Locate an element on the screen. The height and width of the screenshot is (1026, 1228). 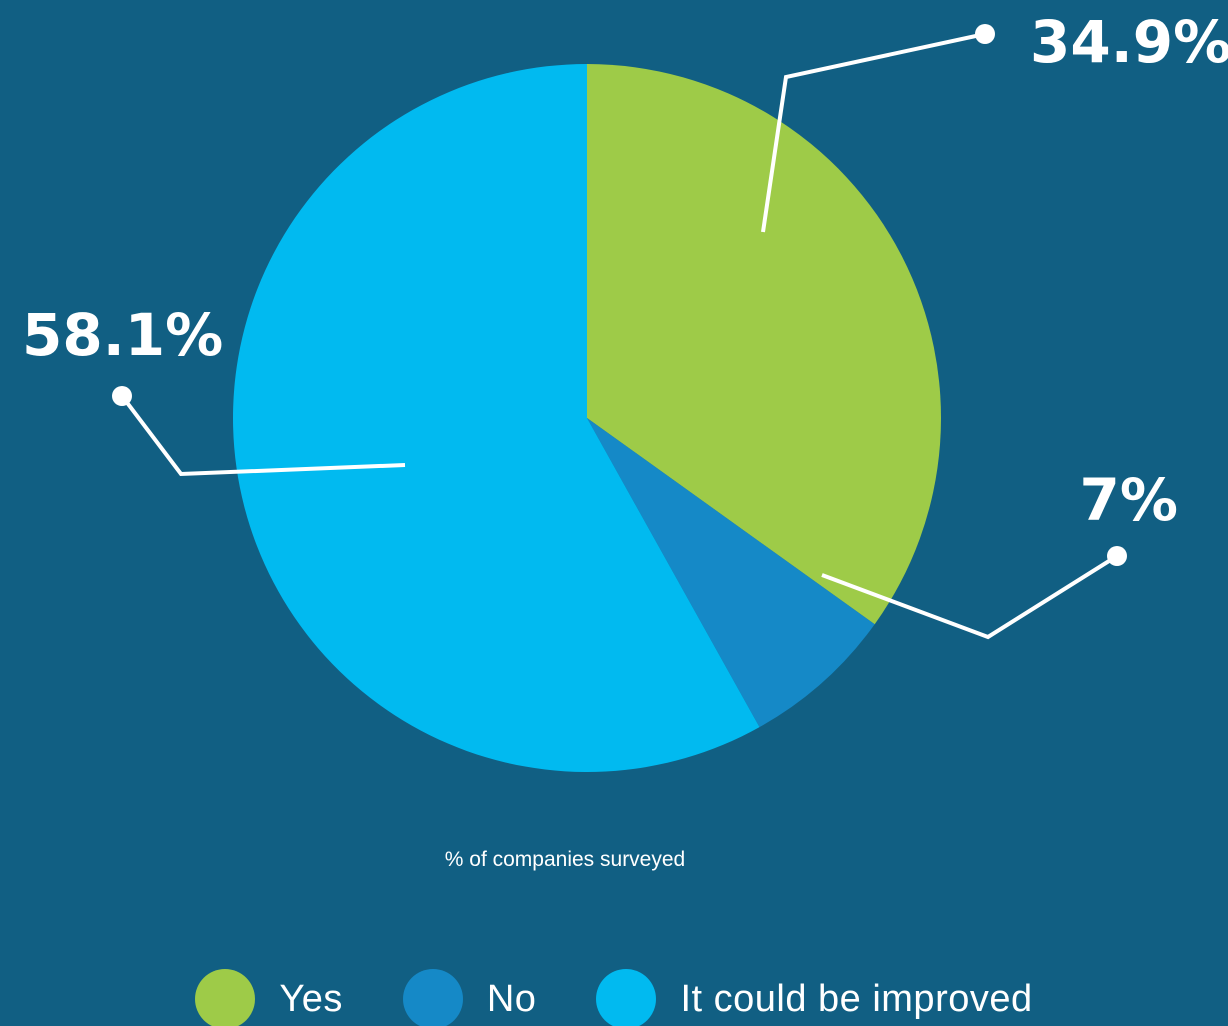
leader-line-yes is located at coordinates (873, 132).